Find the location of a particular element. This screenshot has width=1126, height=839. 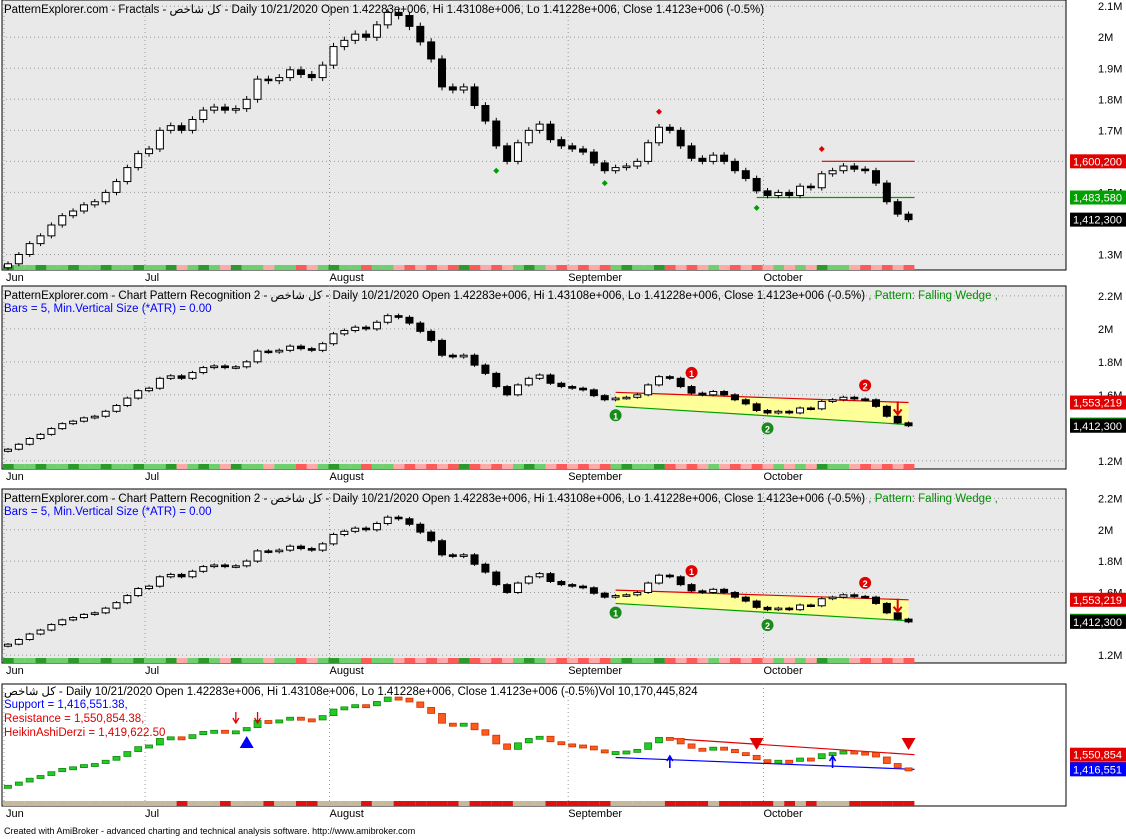

pattern-pivot-label: 1 is located at coordinates (691, 374).